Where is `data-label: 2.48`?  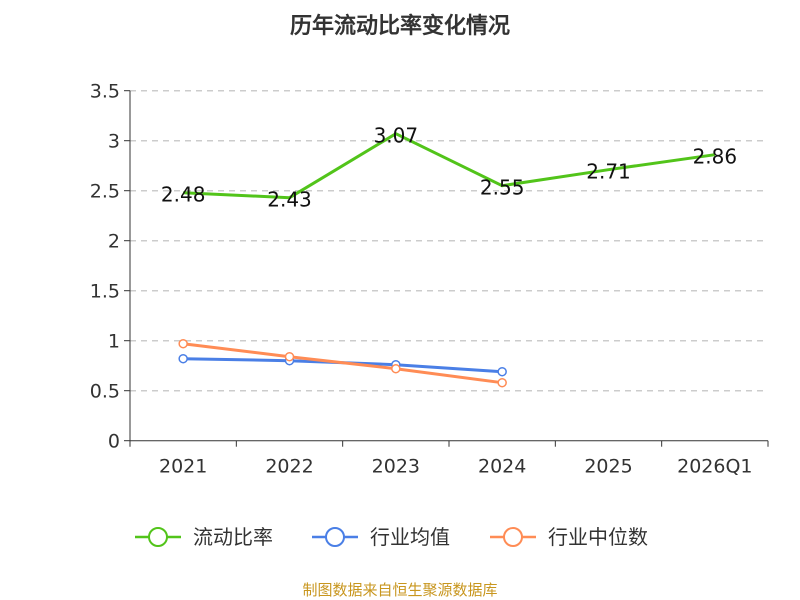 data-label: 2.48 is located at coordinates (183, 195).